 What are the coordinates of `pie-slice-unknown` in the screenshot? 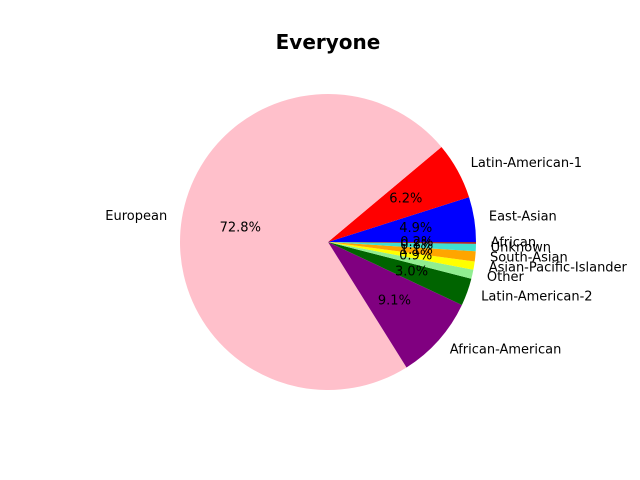 It's located at (402, 247).